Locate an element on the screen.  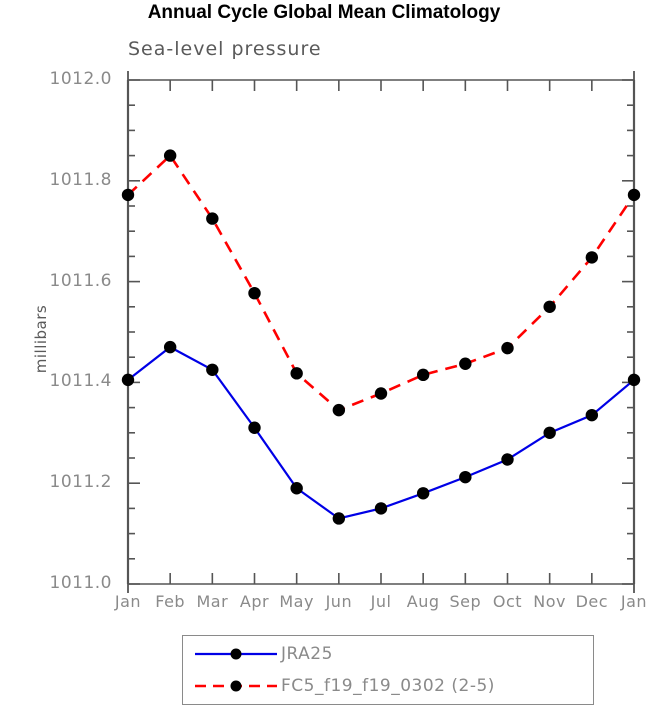
y-tick-label: 1011.0 is located at coordinates (80, 583).